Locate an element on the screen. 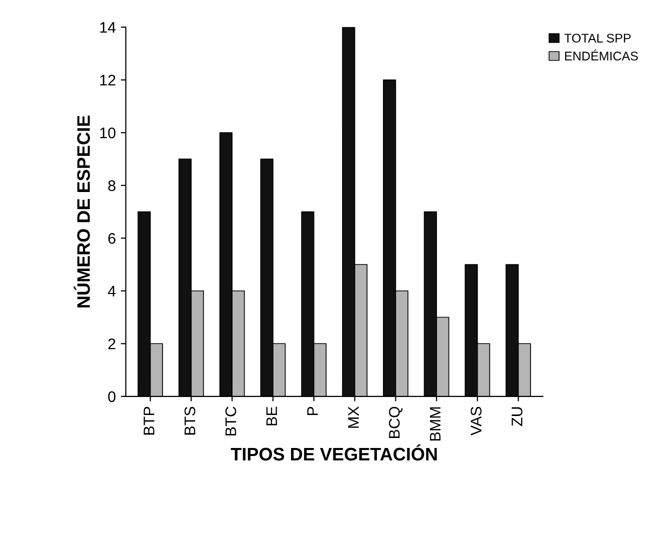 The height and width of the screenshot is (543, 662). y-tick-label: 4 is located at coordinates (112, 291).